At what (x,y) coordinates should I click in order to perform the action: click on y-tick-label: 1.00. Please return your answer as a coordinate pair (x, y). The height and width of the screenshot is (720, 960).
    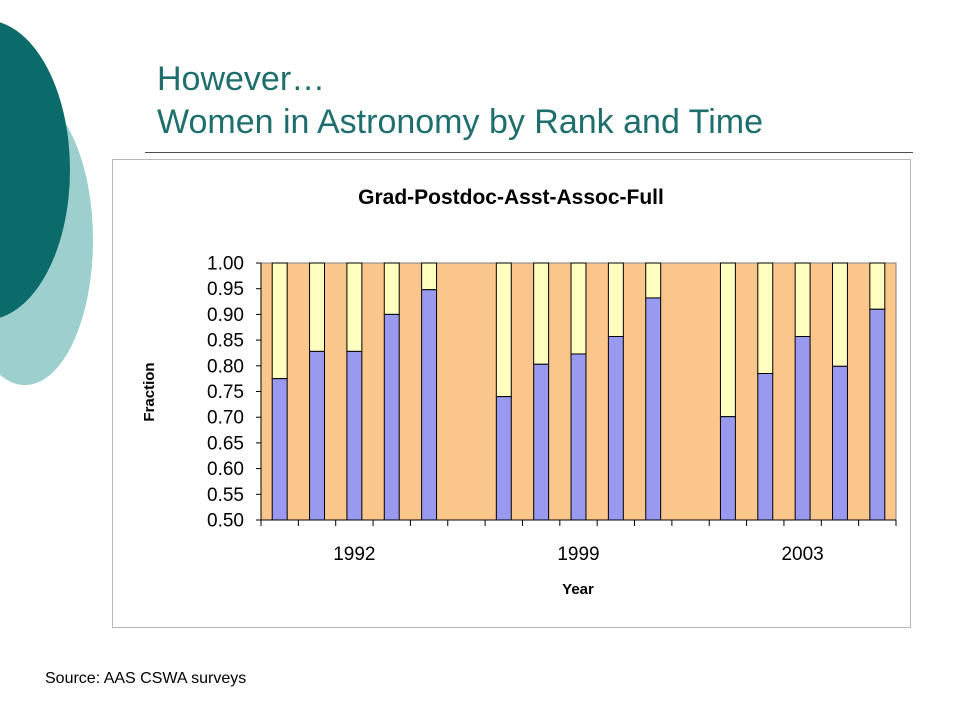
    Looking at the image, I should click on (225, 264).